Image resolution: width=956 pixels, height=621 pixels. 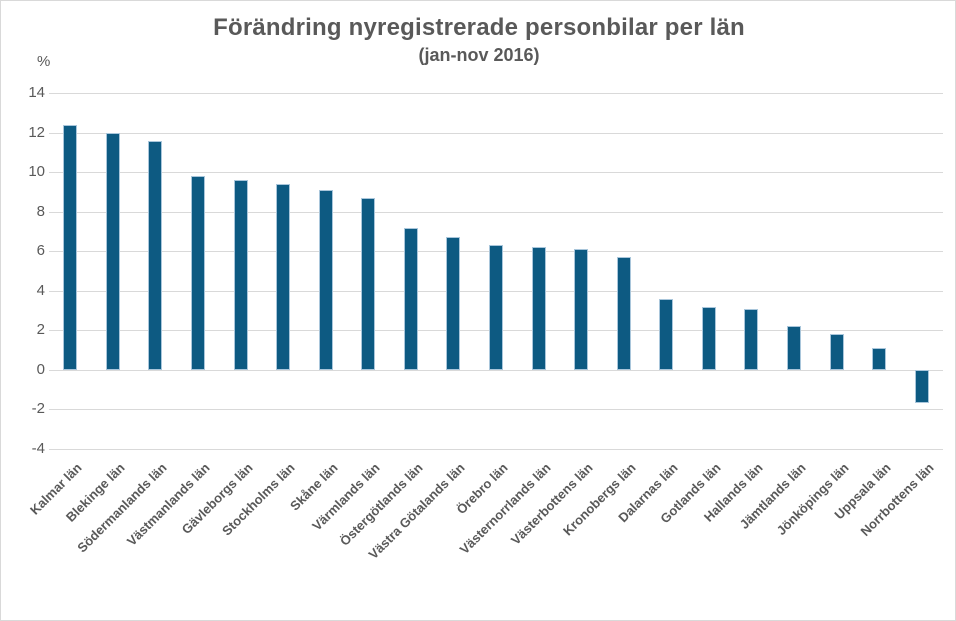 What do you see at coordinates (36, 172) in the screenshot?
I see `y-tick-label-10: 10` at bounding box center [36, 172].